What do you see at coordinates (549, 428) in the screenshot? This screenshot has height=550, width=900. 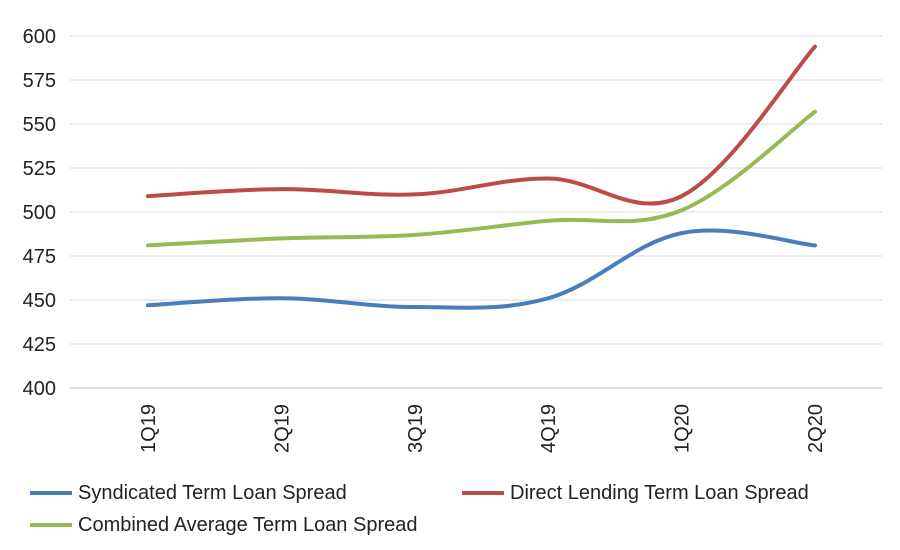 I see `x-tick-label: 4Q19` at bounding box center [549, 428].